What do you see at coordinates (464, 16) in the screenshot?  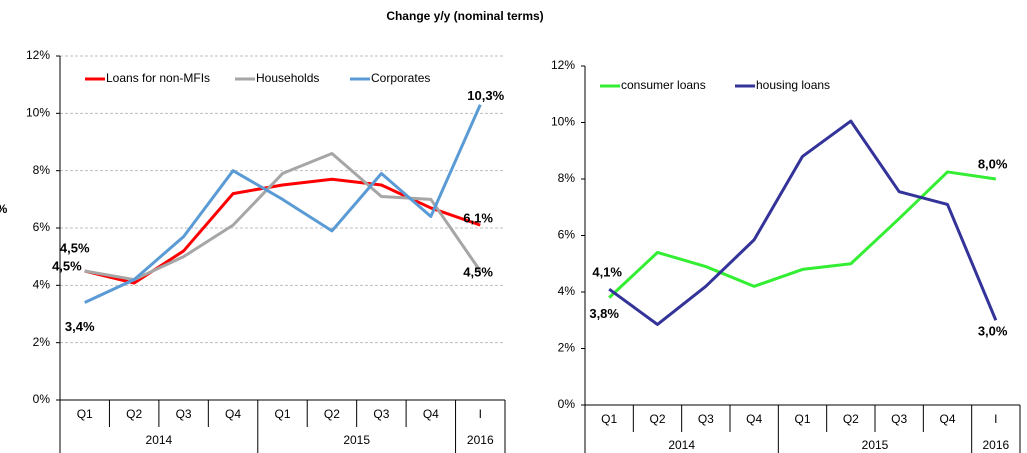 I see `chart-title: Change y/y (nominal terms)` at bounding box center [464, 16].